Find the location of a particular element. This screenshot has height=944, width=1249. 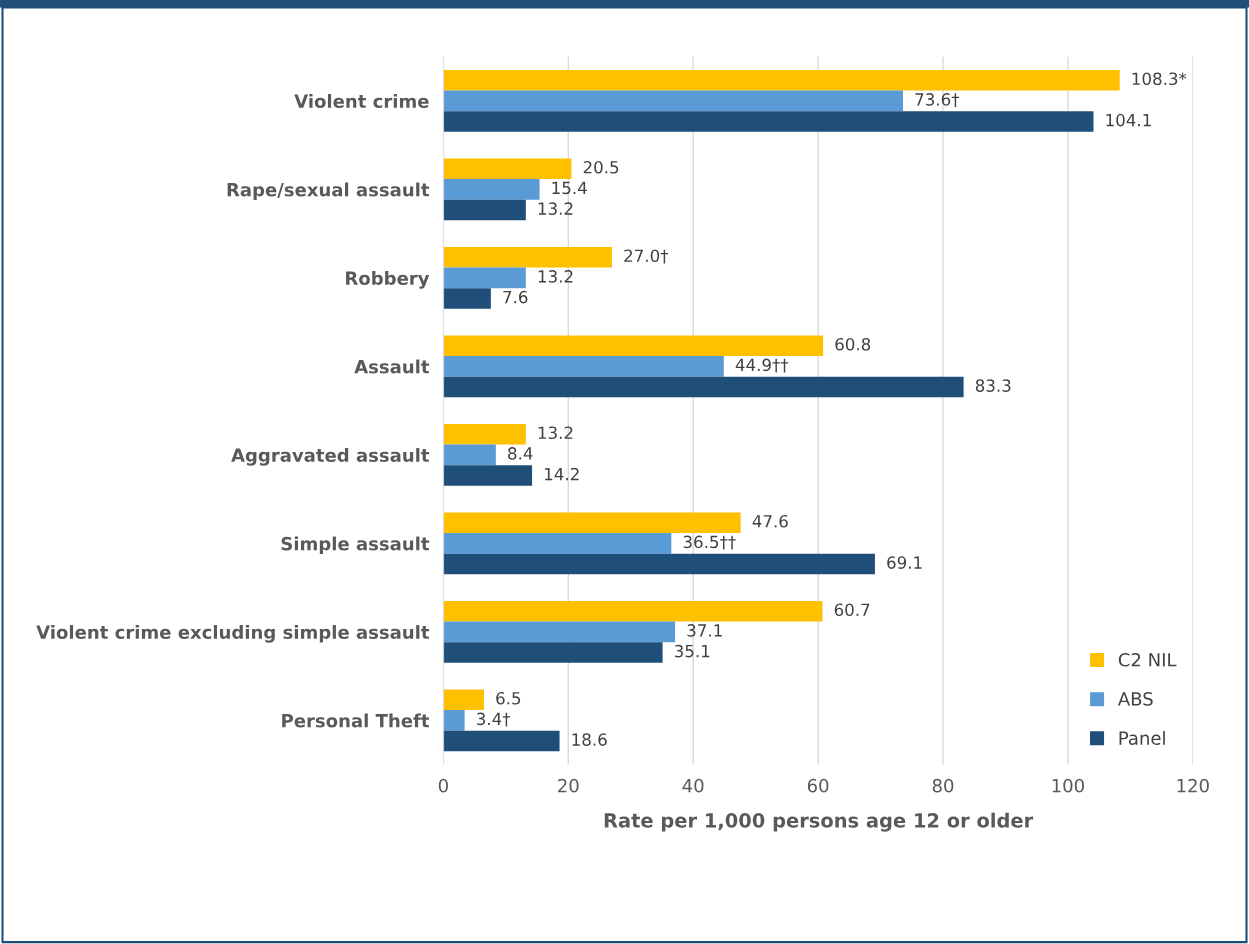

data-label: 6.5 is located at coordinates (508, 698).